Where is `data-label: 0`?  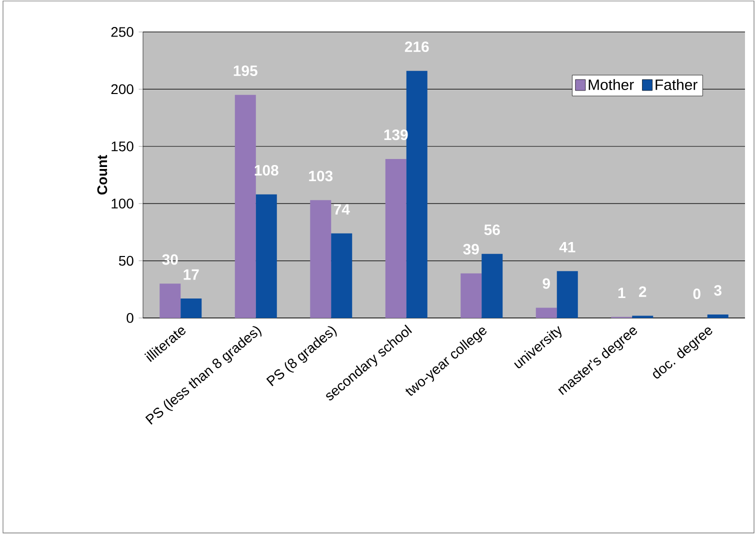
data-label: 0 is located at coordinates (696, 294).